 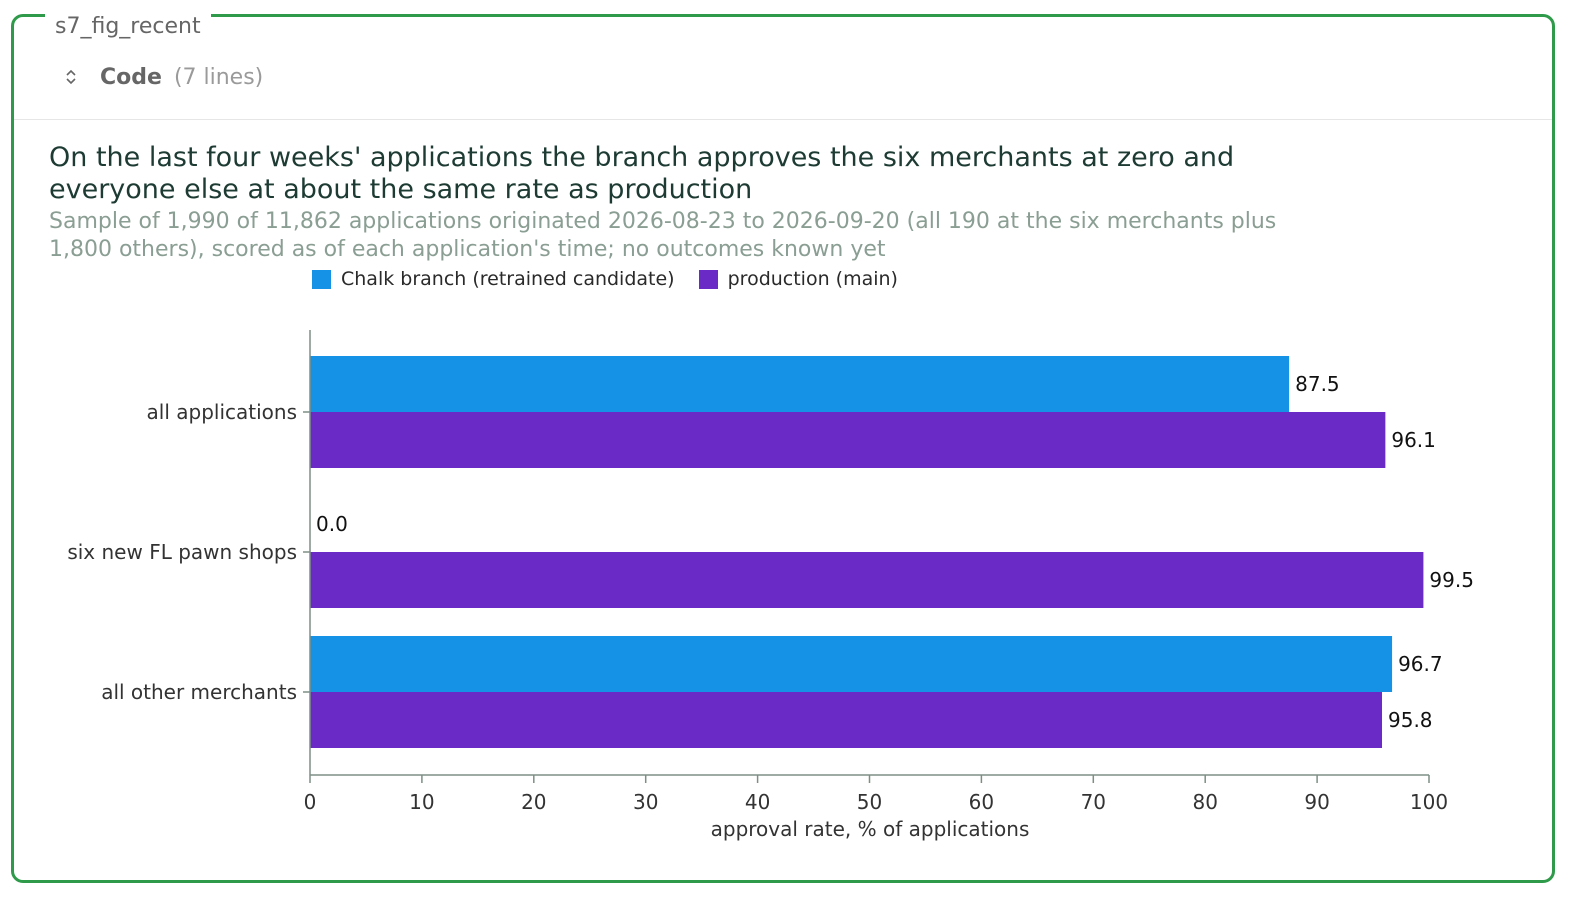 What do you see at coordinates (182, 552) in the screenshot?
I see `category-label-1: six new FL pawn shops` at bounding box center [182, 552].